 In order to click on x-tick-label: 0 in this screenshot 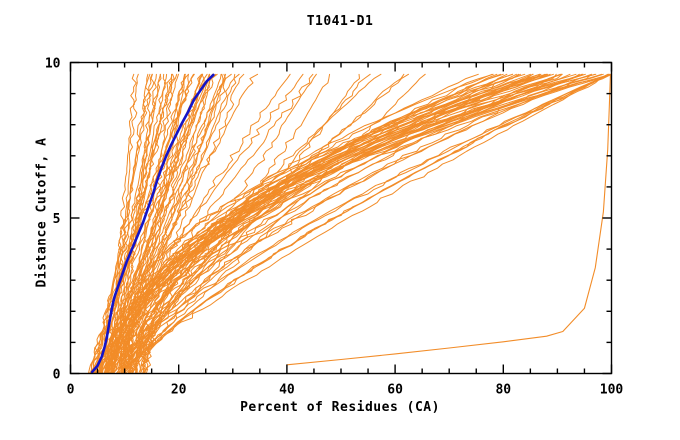, I will do `click(71, 390)`.